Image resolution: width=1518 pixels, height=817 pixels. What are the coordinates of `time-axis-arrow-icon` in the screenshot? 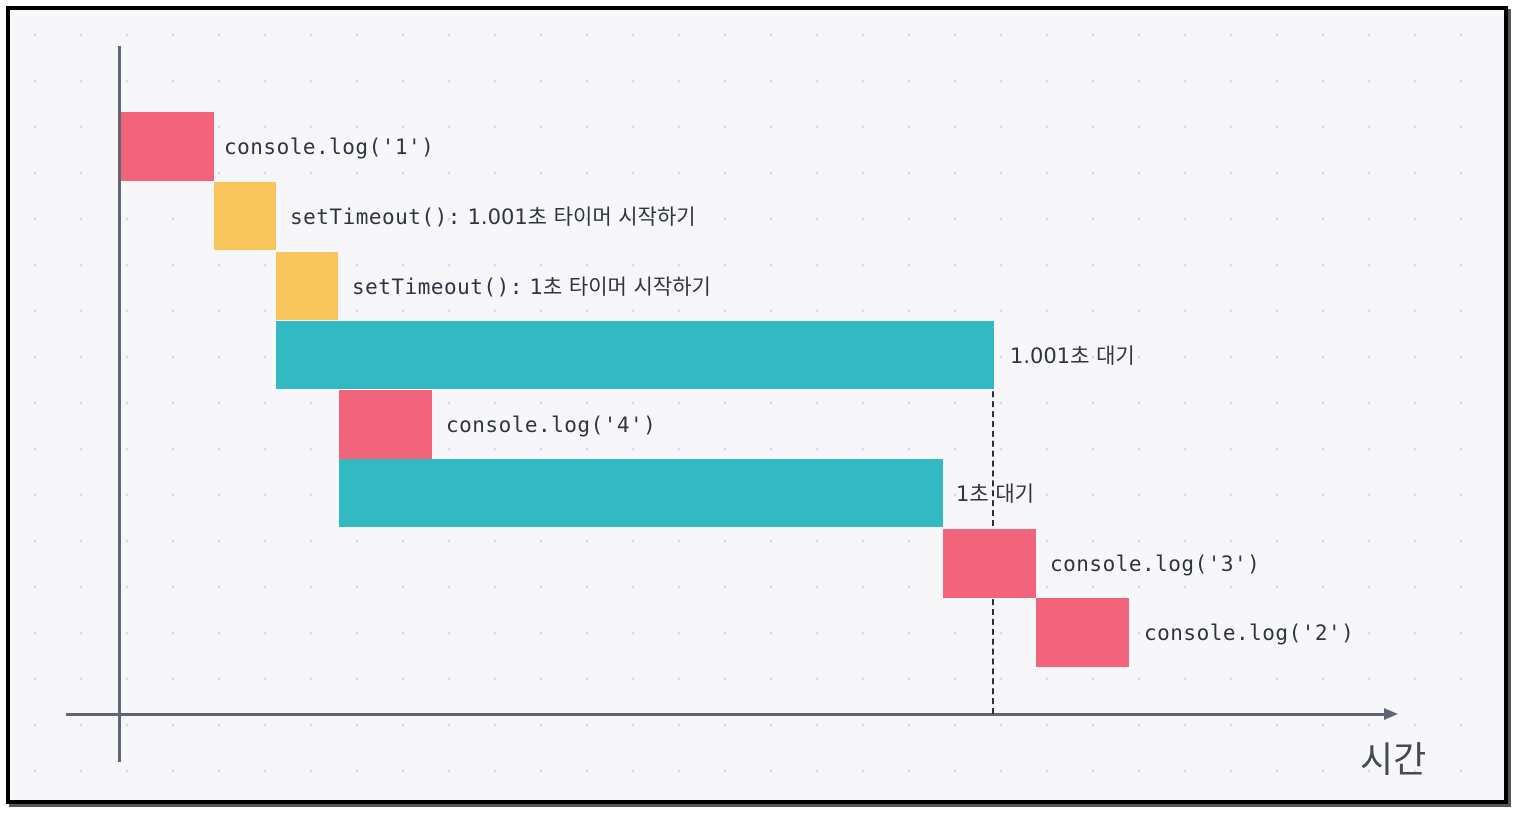 It's located at (1391, 714).